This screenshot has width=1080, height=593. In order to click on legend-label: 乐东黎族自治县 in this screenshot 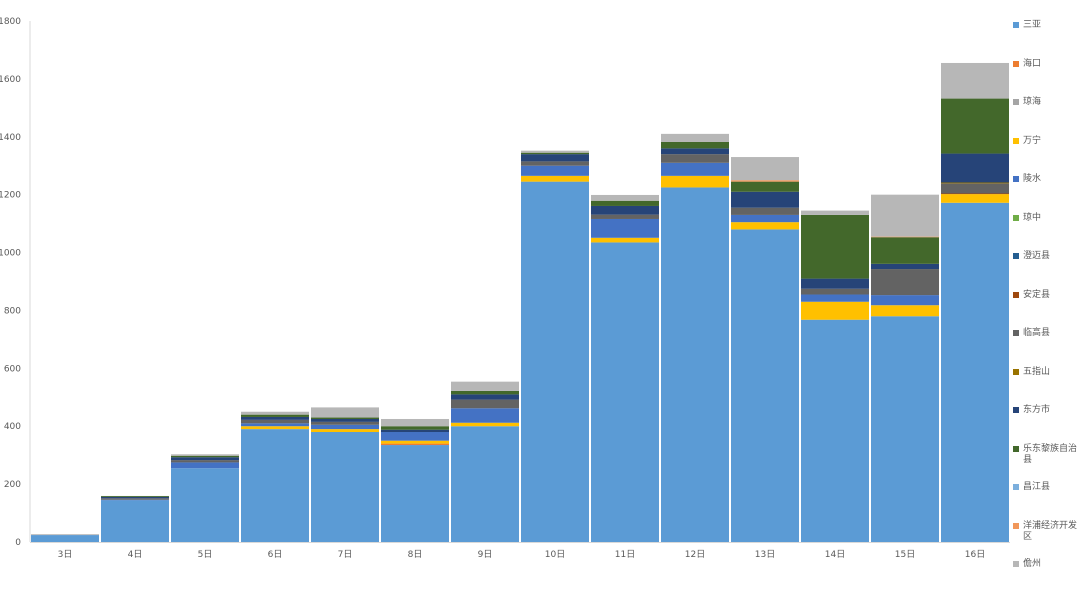, I will do `click(1050, 454)`.